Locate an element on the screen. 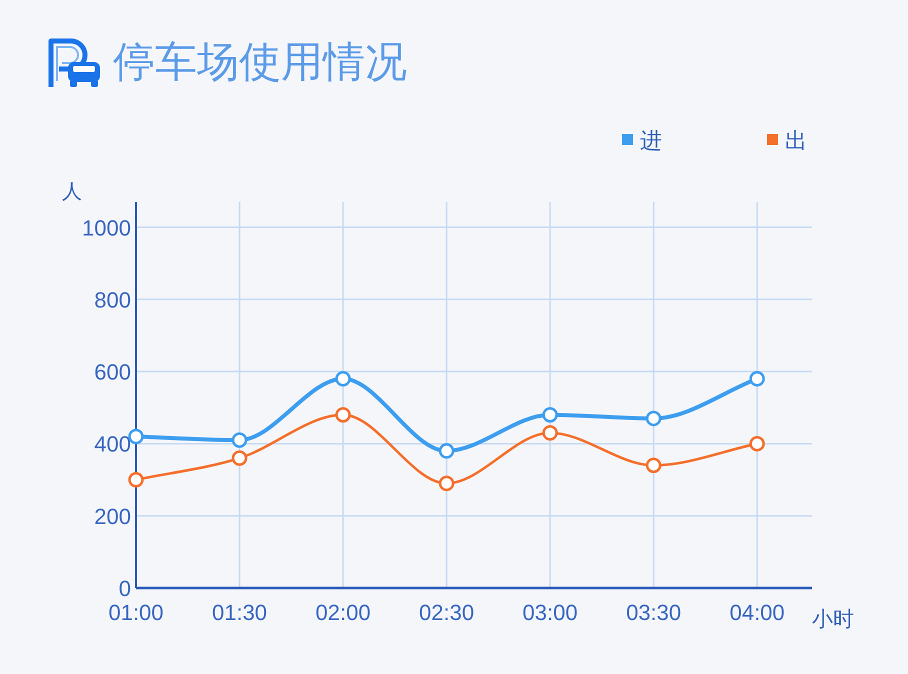 Image resolution: width=908 pixels, height=674 pixels. x-tick-label: 01:00 is located at coordinates (136, 612).